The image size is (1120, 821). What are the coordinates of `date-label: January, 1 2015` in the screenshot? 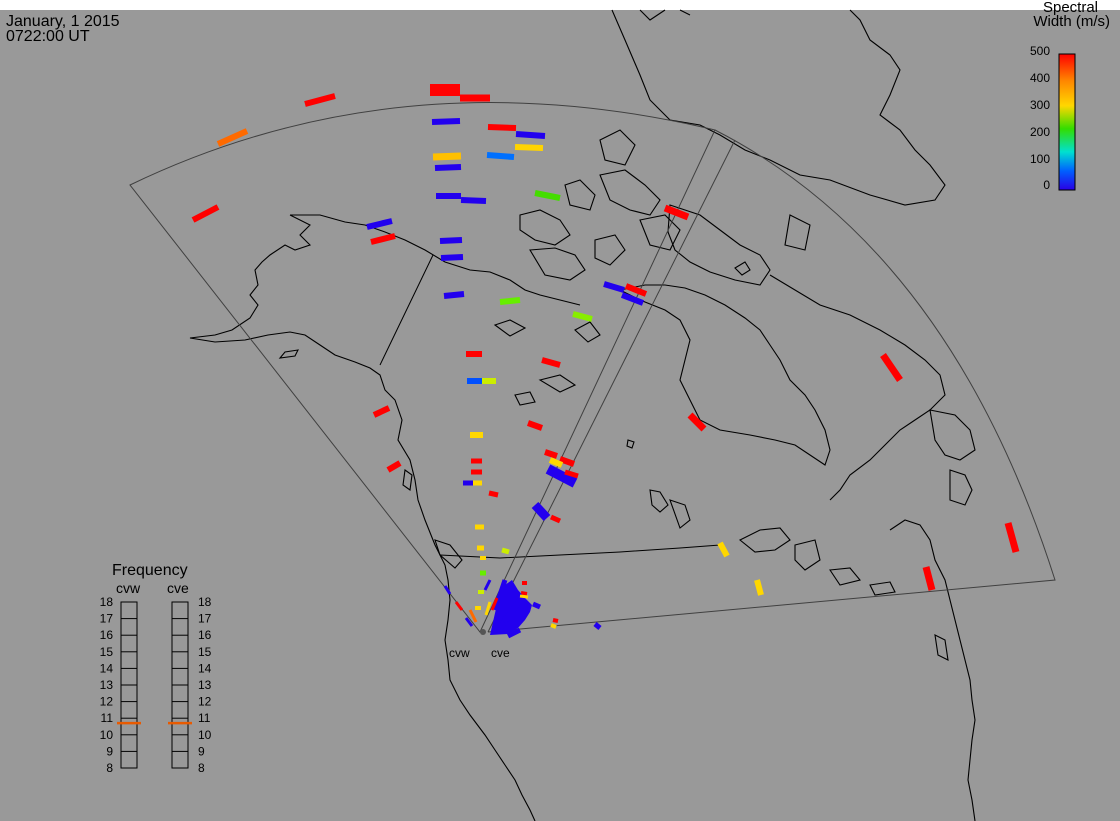 It's located at (63, 21).